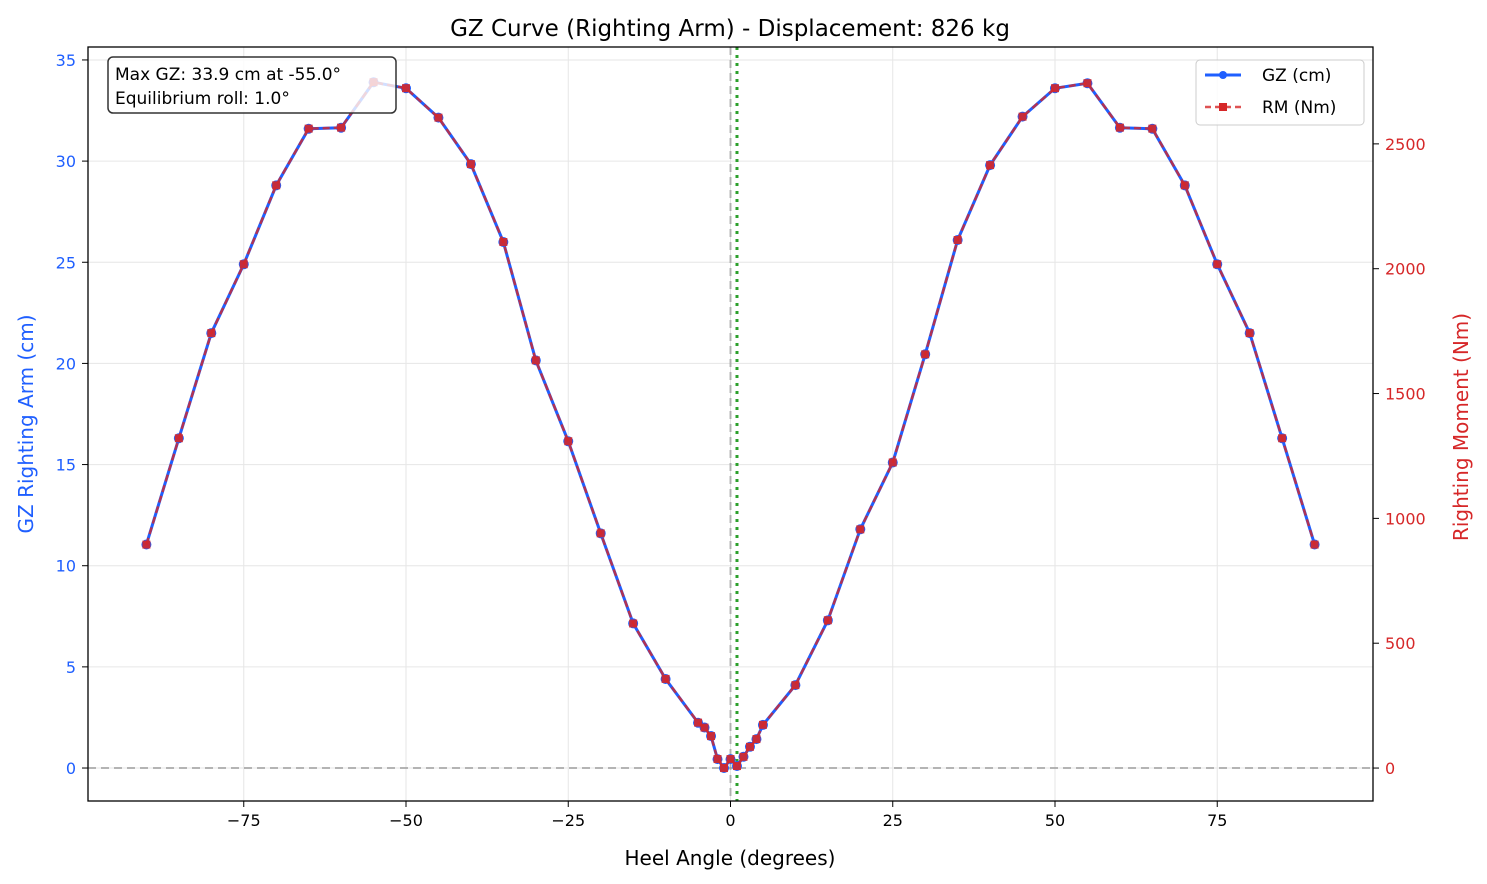 The height and width of the screenshot is (884, 1487). Describe the element at coordinates (730, 820) in the screenshot. I see `x-tick-label: 0` at that location.